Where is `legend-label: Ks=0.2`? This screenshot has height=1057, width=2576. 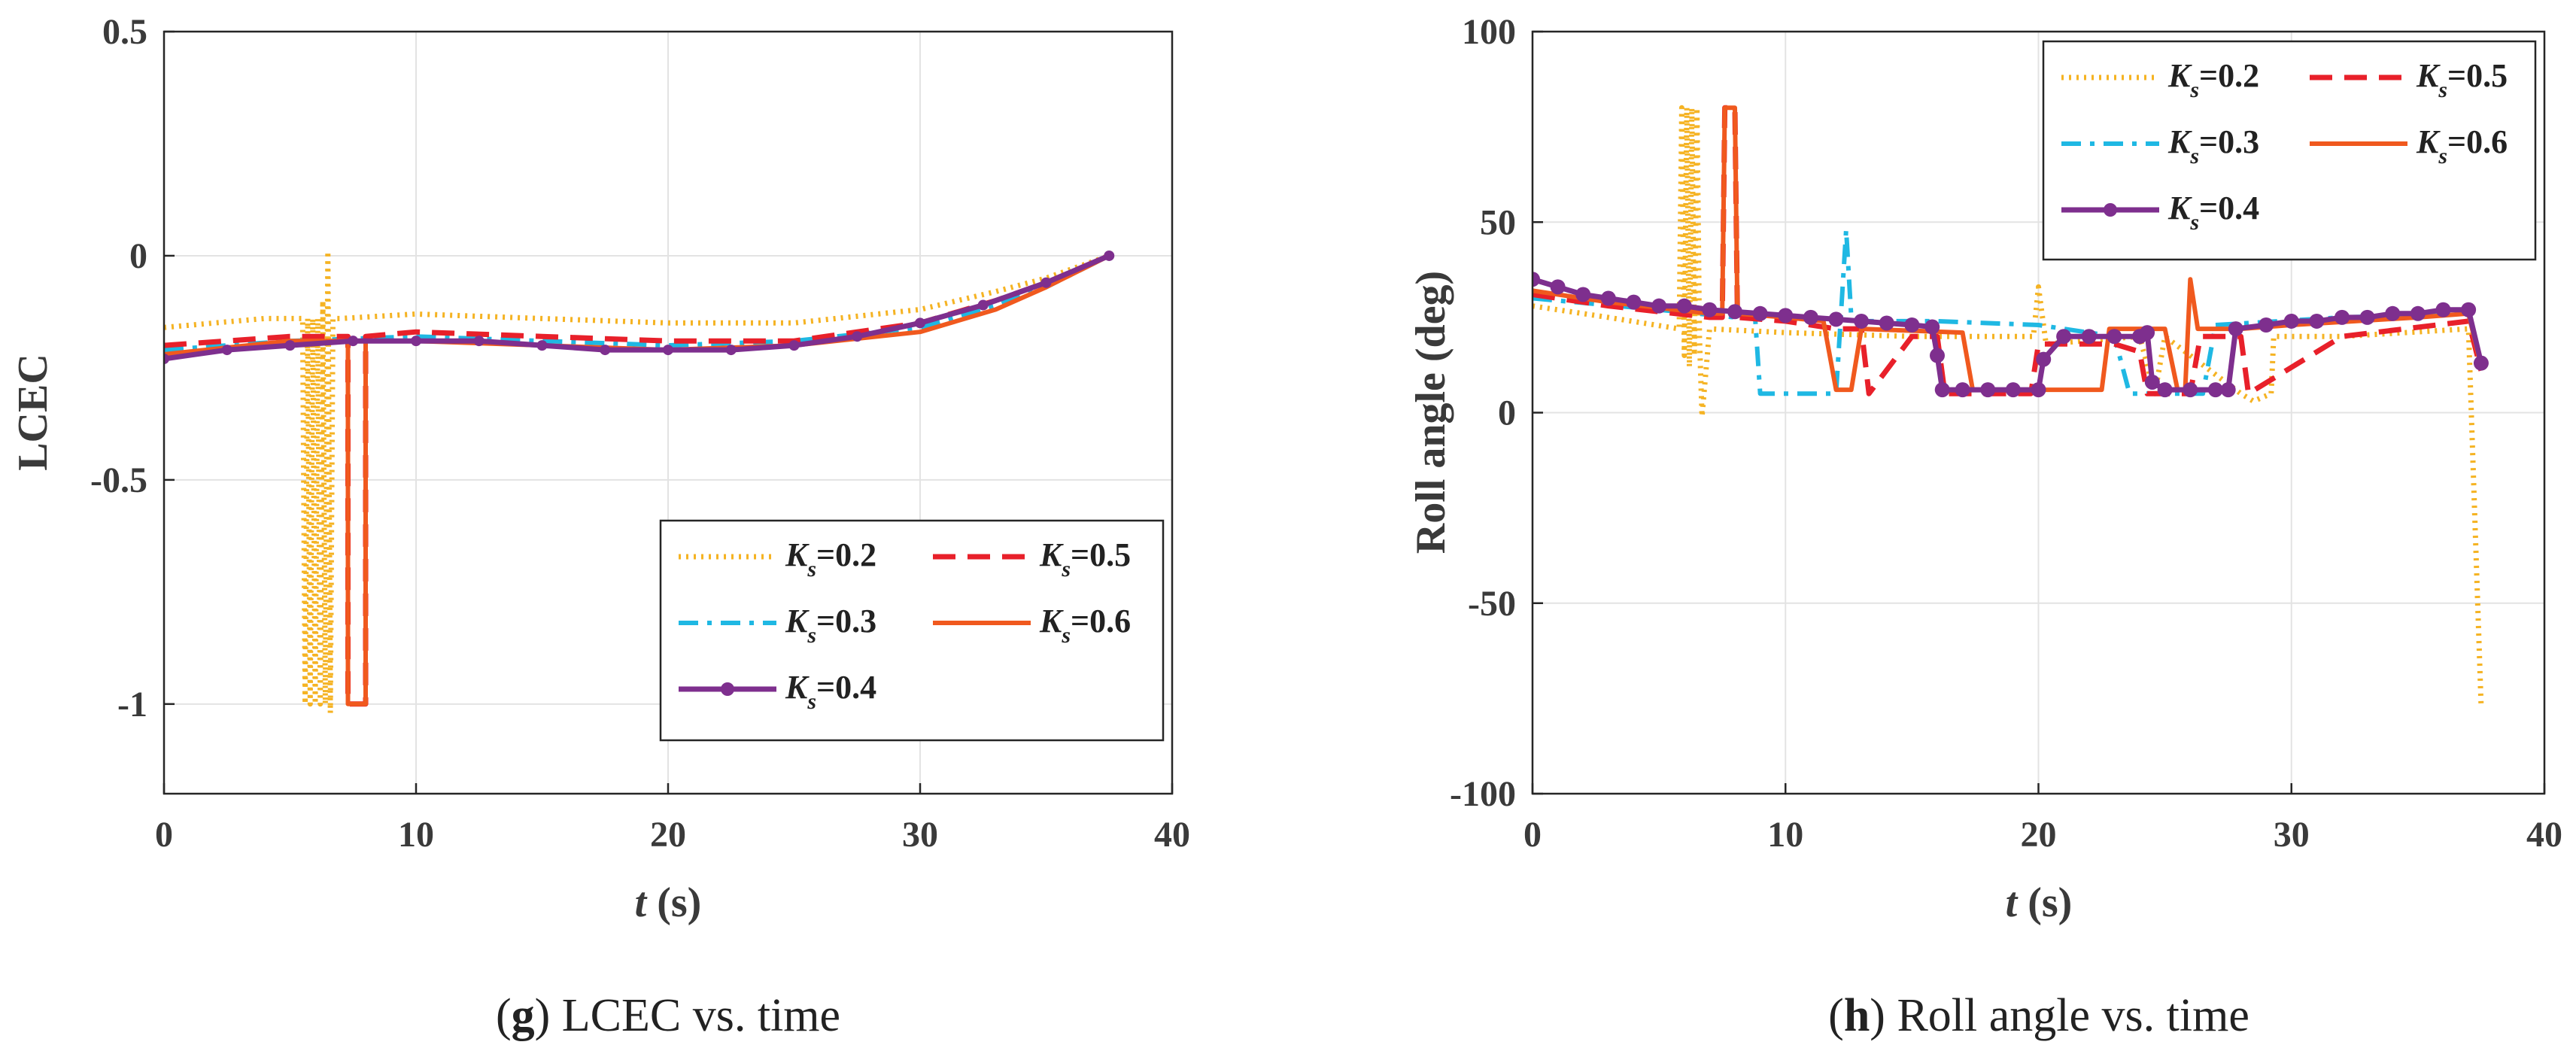 legend-label: Ks=0.2 is located at coordinates (830, 559).